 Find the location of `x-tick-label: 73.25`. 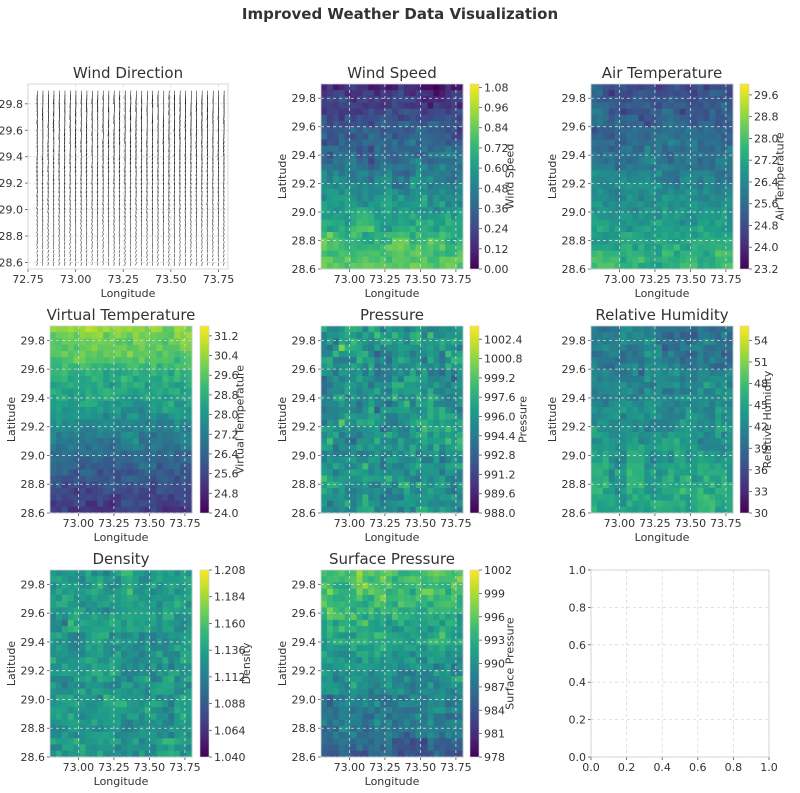

x-tick-label: 73.25 is located at coordinates (123, 279).